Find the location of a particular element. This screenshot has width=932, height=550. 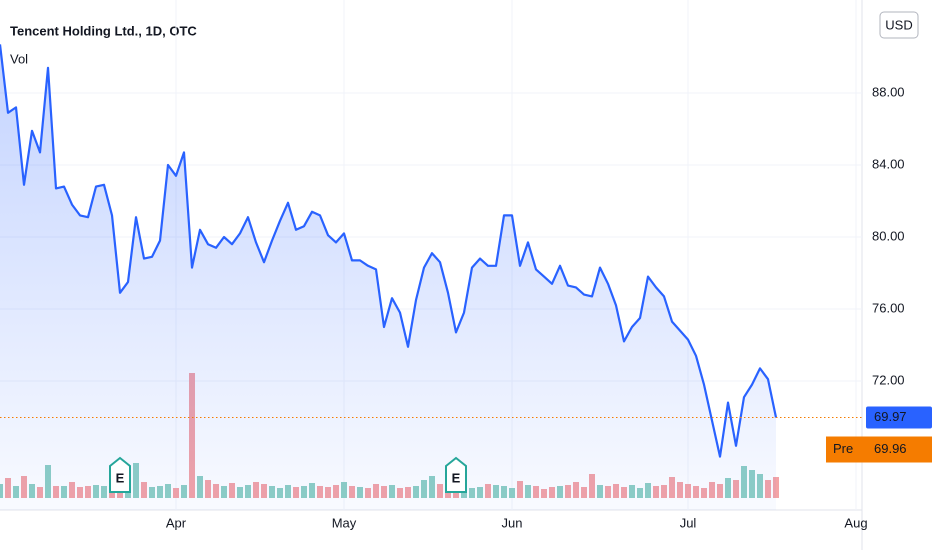

last-price-label: 69.97 is located at coordinates (890, 416).